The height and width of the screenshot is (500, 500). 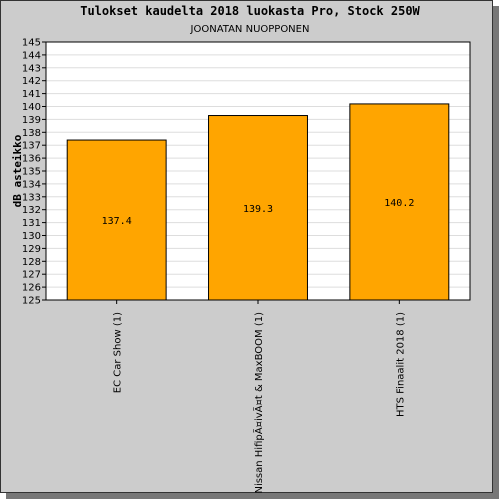 What do you see at coordinates (31, 275) in the screenshot?
I see `y-tick-label: 127` at bounding box center [31, 275].